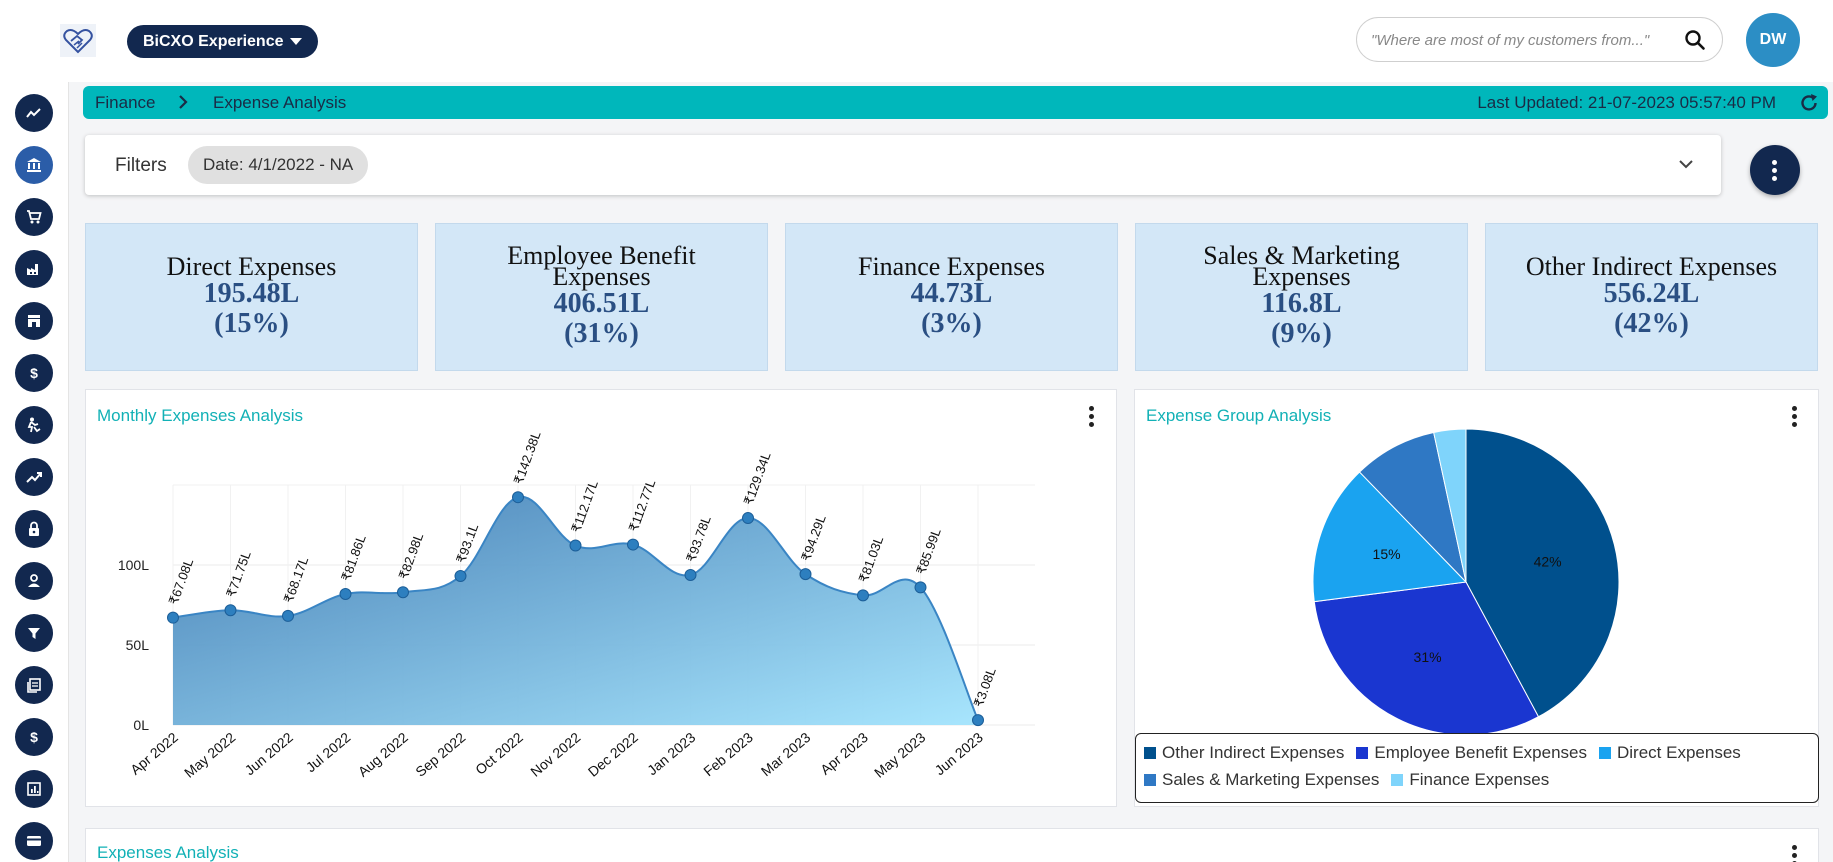 The width and height of the screenshot is (1833, 862). I want to click on kpi-value: 556.24L, so click(1651, 293).